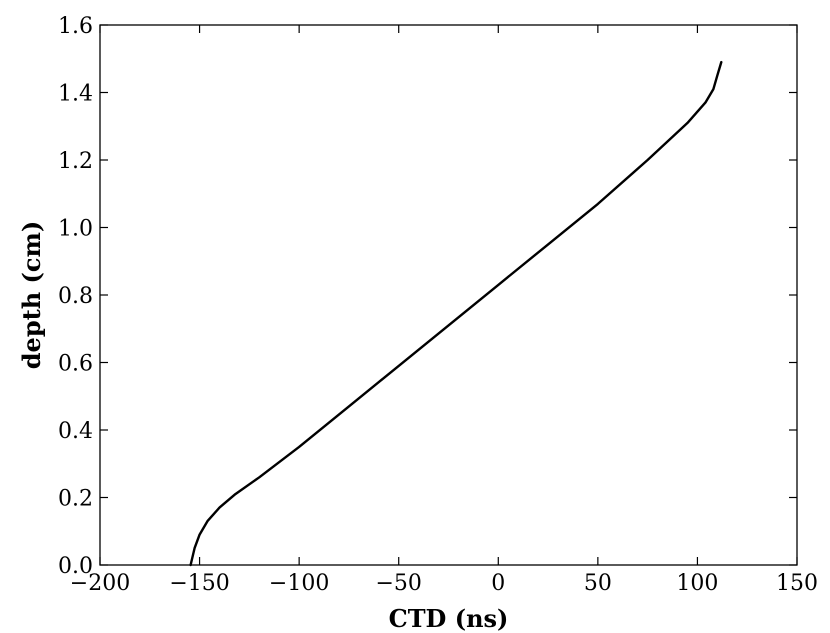 This screenshot has width=830, height=633. What do you see at coordinates (75, 26) in the screenshot?
I see `y-tick-label: 1.6` at bounding box center [75, 26].